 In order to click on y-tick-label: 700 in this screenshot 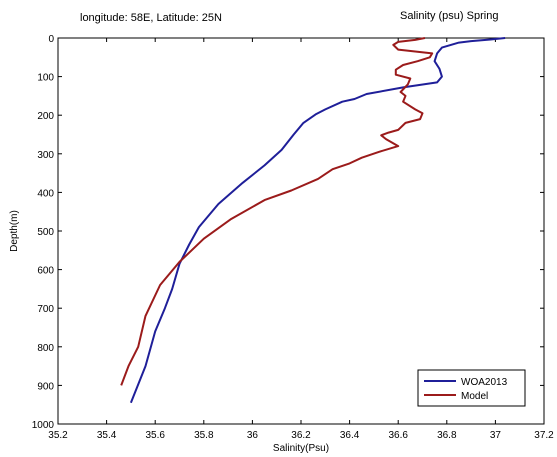, I will do `click(45, 309)`.